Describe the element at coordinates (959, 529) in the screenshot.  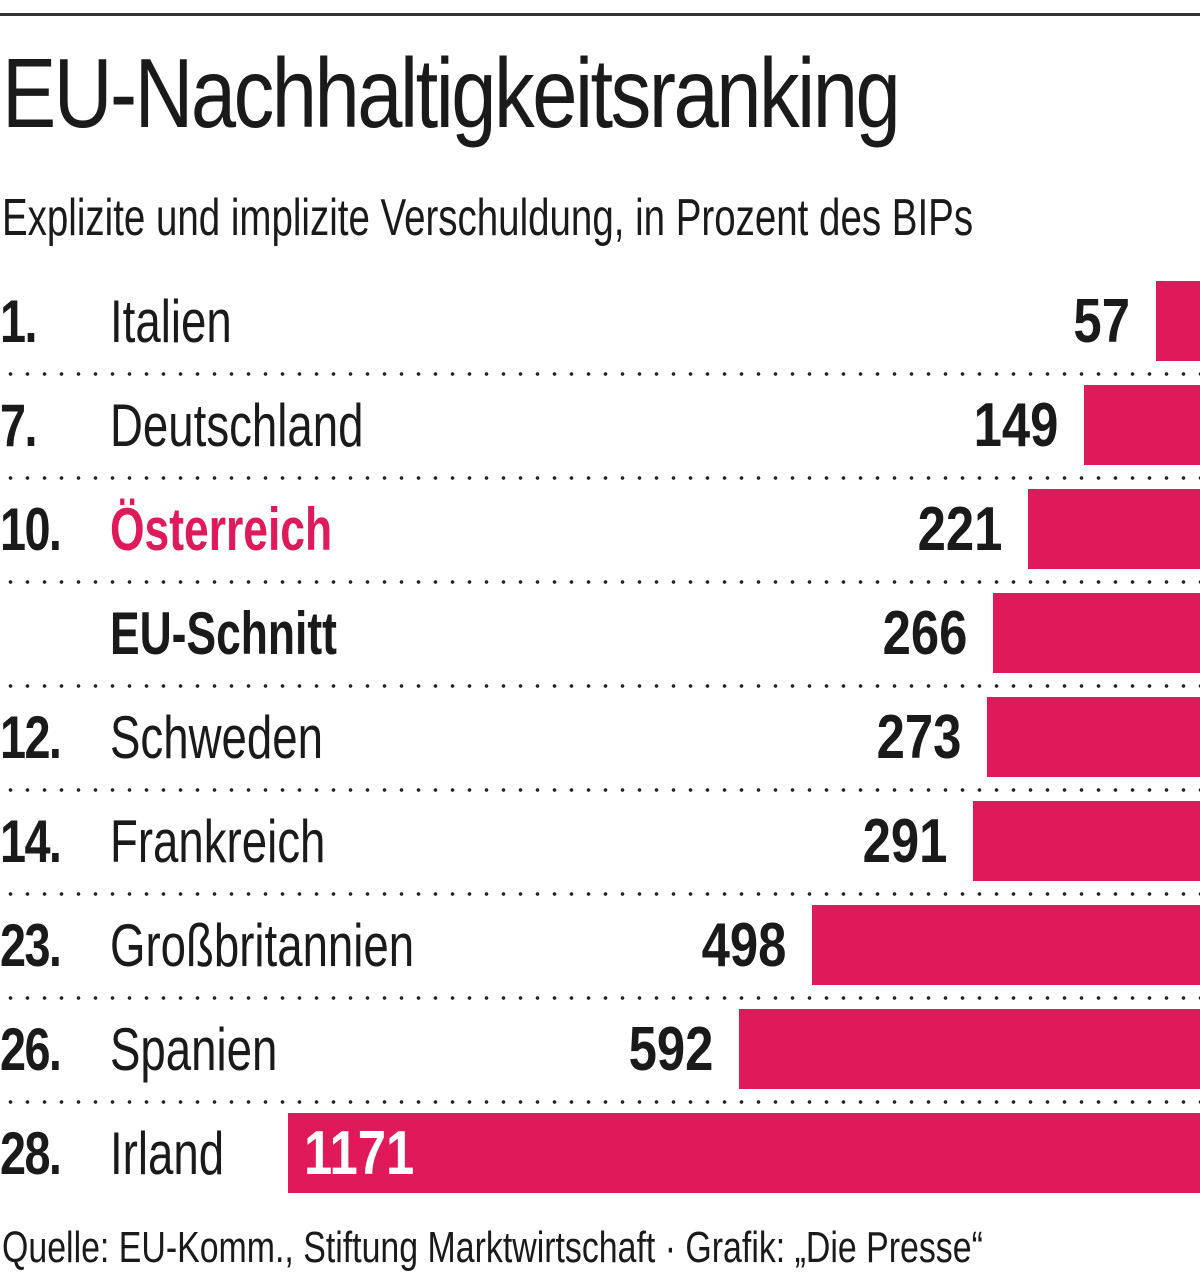
I see `value-label: 221` at that location.